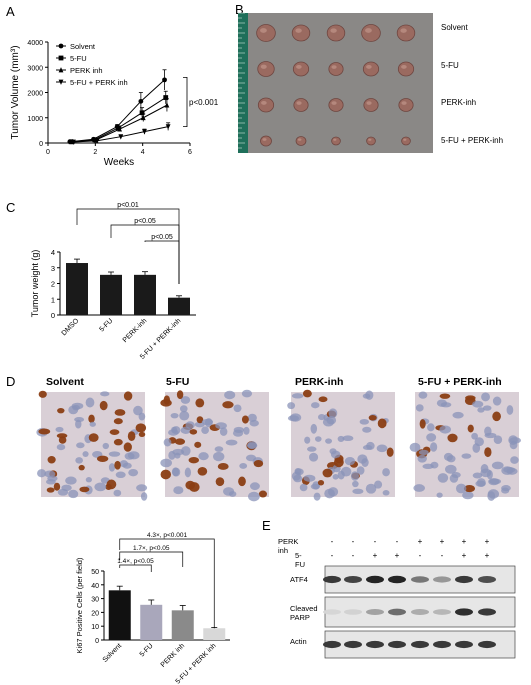 This screenshot has width=531, height=685. I want to click on bar-5-fu, so click(151, 622).